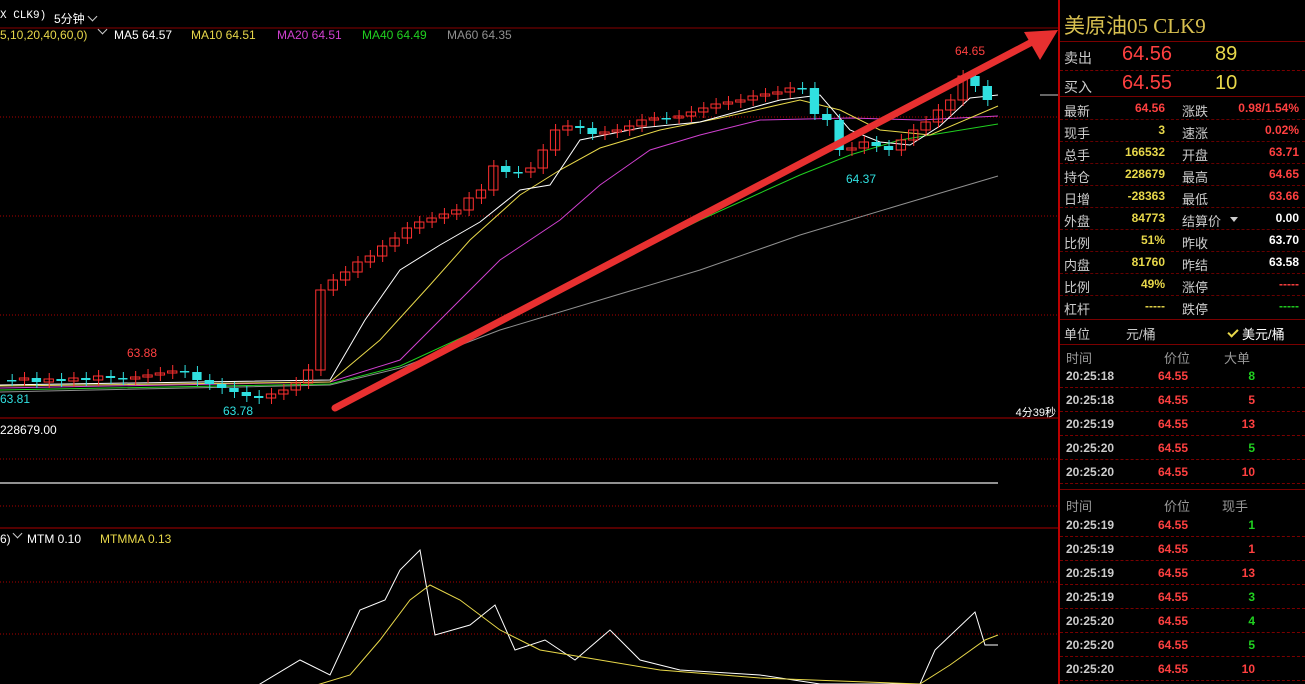 This screenshot has width=1305, height=684. What do you see at coordinates (1077, 265) in the screenshot?
I see `stat-label: 内盘` at bounding box center [1077, 265].